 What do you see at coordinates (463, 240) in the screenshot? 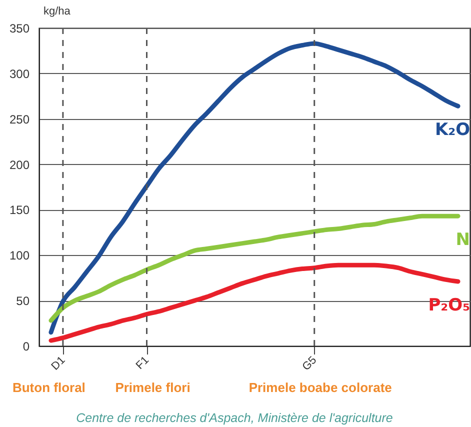
I see `series-label: N` at bounding box center [463, 240].